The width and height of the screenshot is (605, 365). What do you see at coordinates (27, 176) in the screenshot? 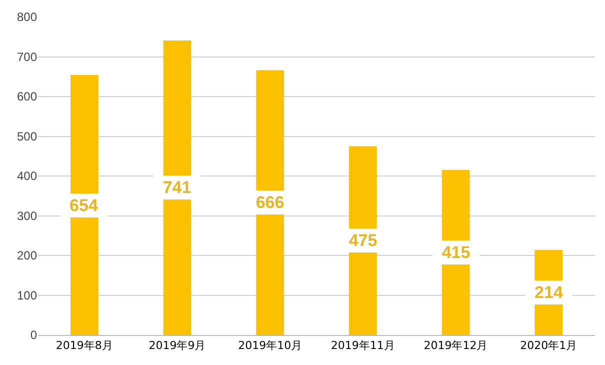
I see `y-tick-label: 400` at bounding box center [27, 176].